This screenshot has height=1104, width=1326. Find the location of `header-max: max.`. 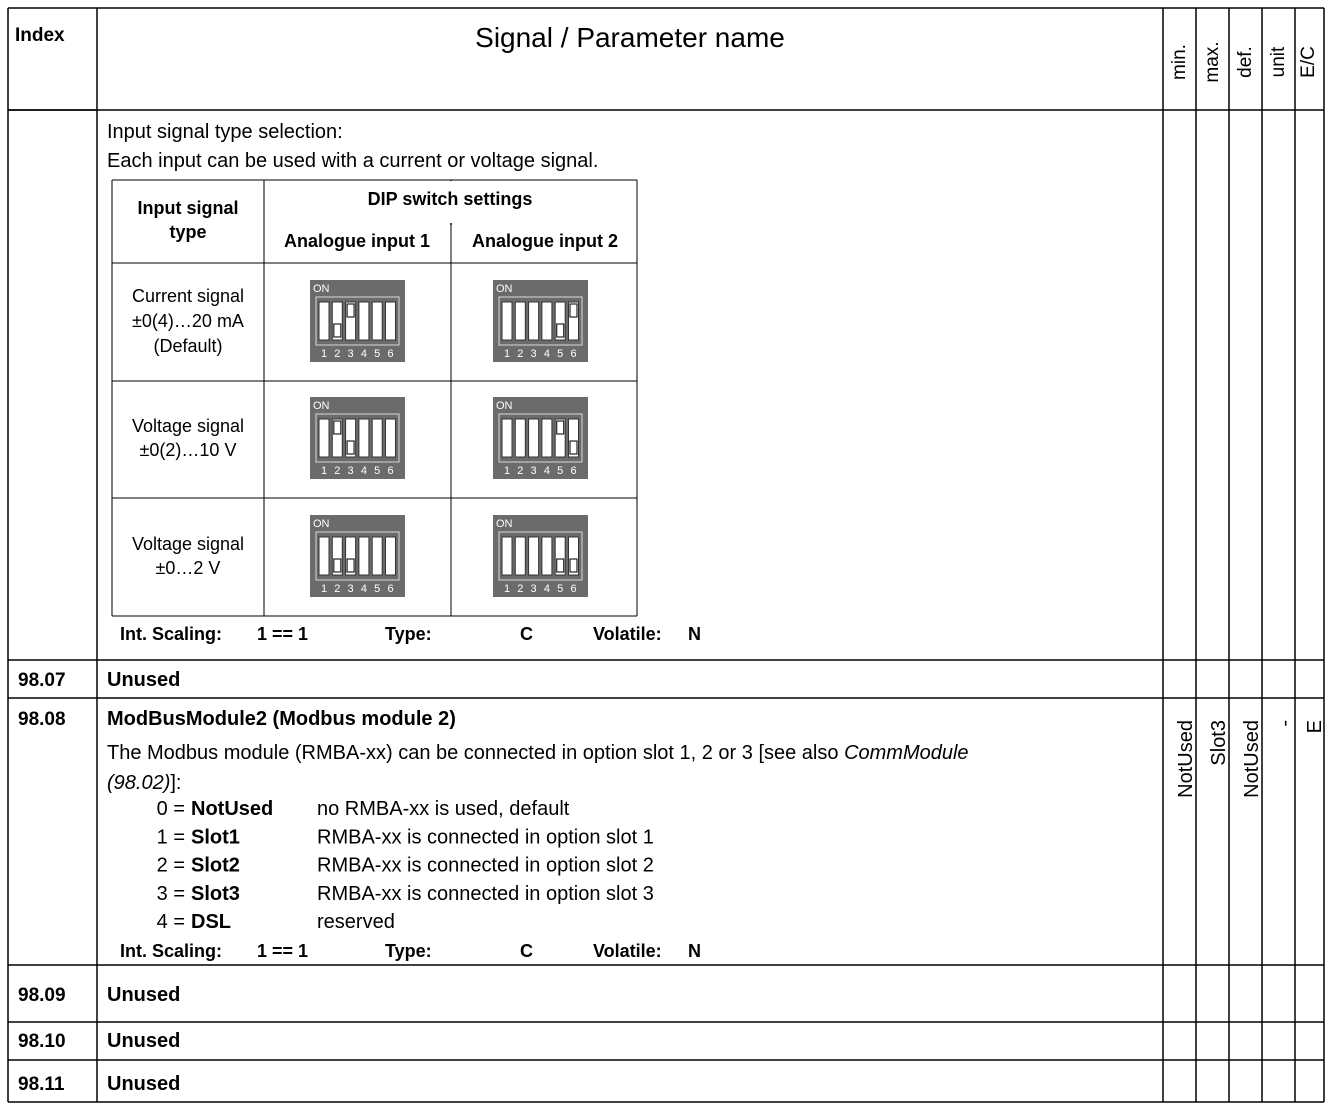

header-max: max. is located at coordinates (1212, 61).